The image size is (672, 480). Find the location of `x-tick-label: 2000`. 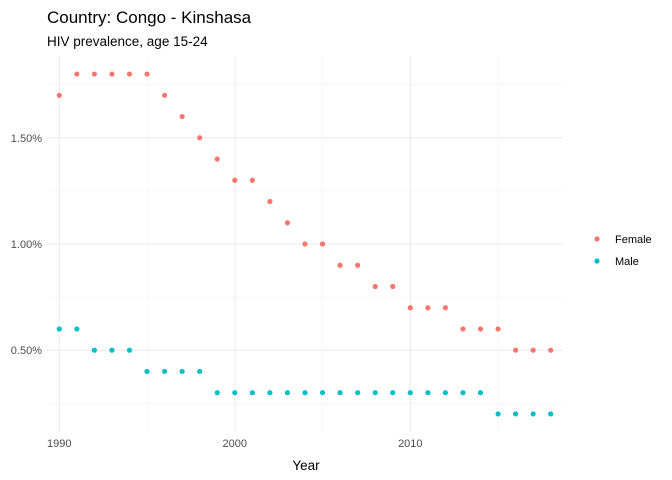

x-tick-label: 2000 is located at coordinates (235, 444).